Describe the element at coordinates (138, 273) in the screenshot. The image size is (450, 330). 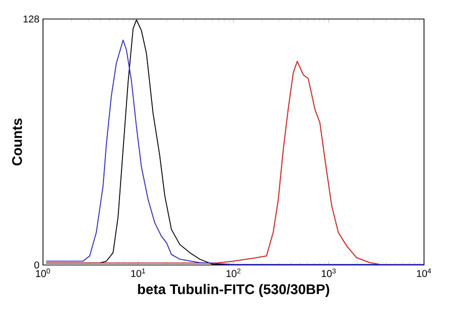
I see `x-tick-label: 10$^{1}$` at that location.